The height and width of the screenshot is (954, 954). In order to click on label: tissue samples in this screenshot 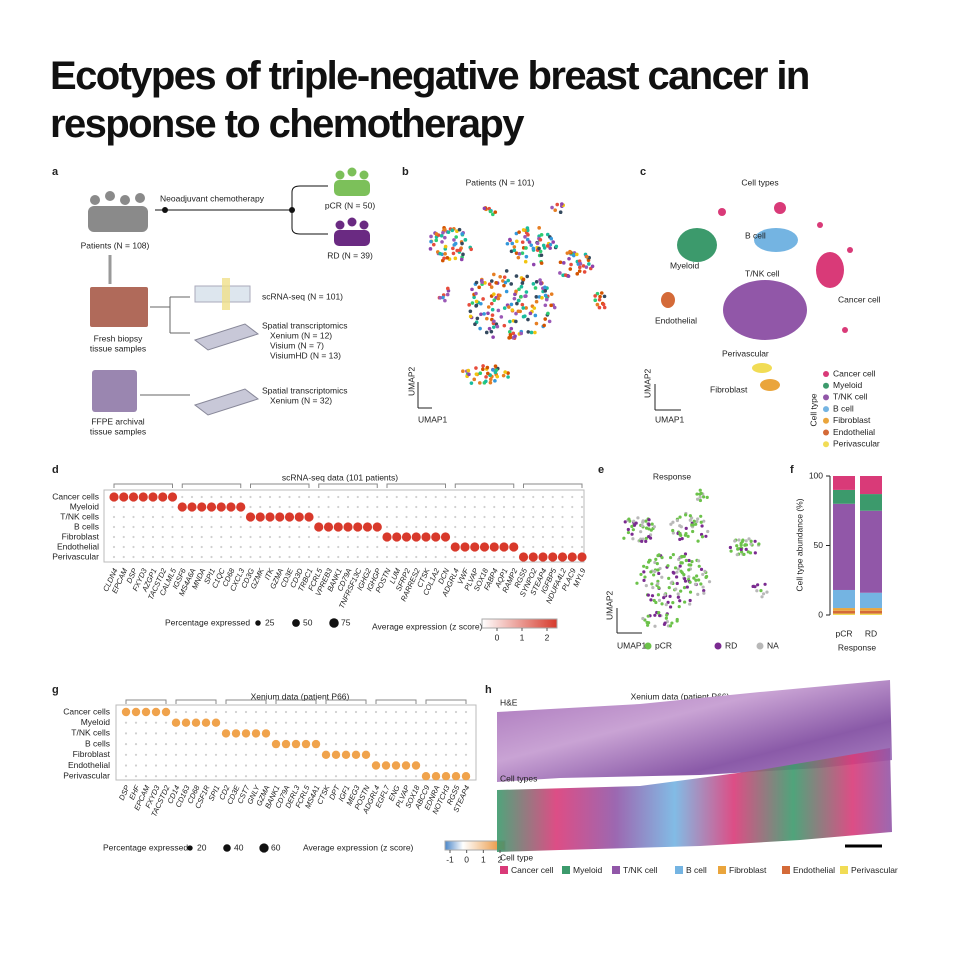, I will do `click(118, 348)`.